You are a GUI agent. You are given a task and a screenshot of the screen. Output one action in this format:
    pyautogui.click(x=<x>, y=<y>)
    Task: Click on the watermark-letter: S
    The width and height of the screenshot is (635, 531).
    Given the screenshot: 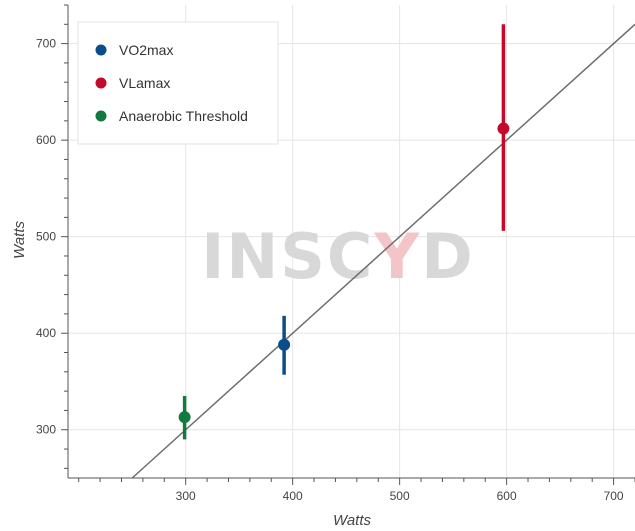 What is the action you would take?
    pyautogui.click(x=303, y=256)
    